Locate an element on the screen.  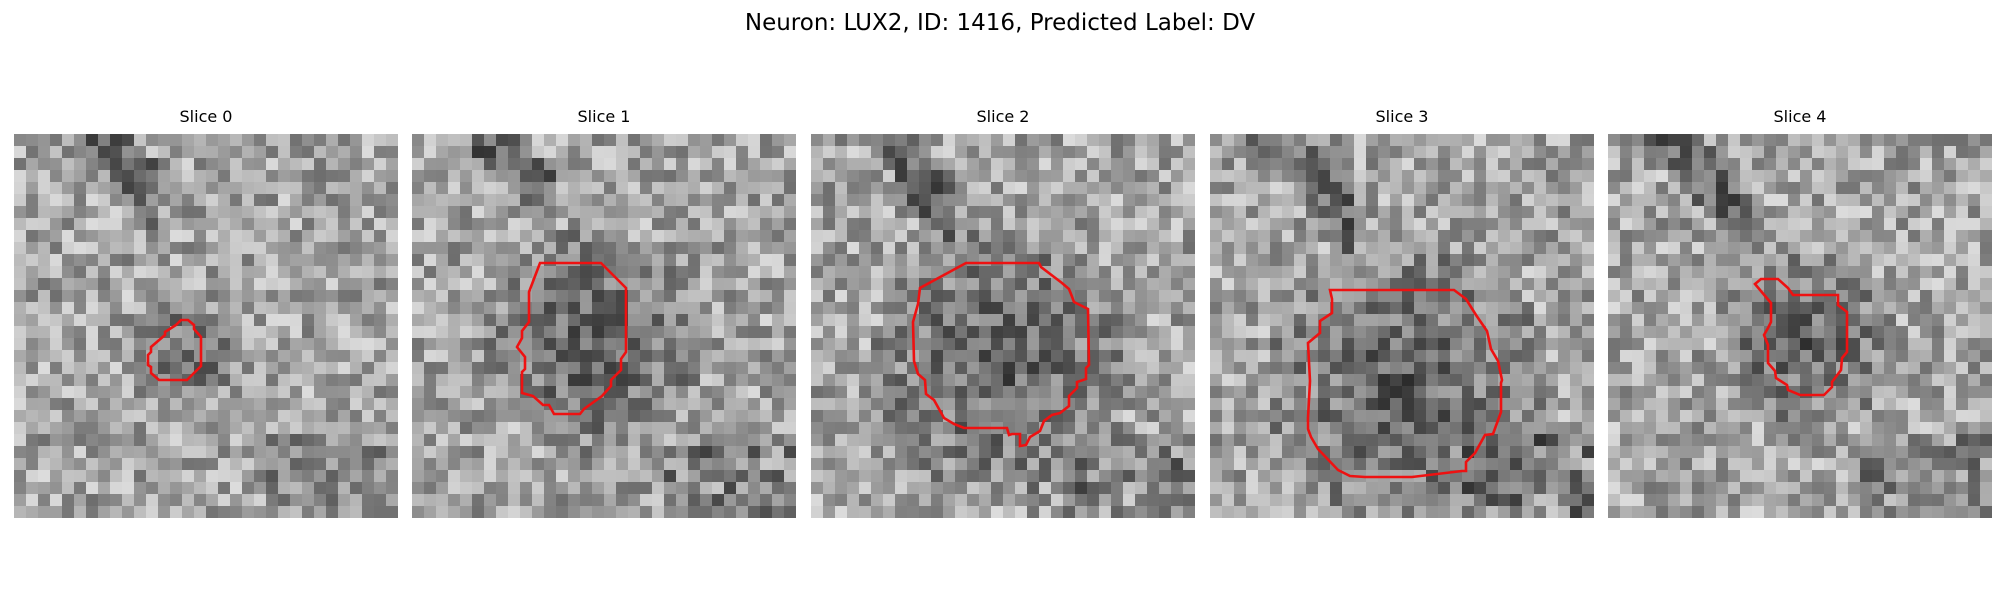
slice-panel-4: Slice 4 is located at coordinates (1800, 314).